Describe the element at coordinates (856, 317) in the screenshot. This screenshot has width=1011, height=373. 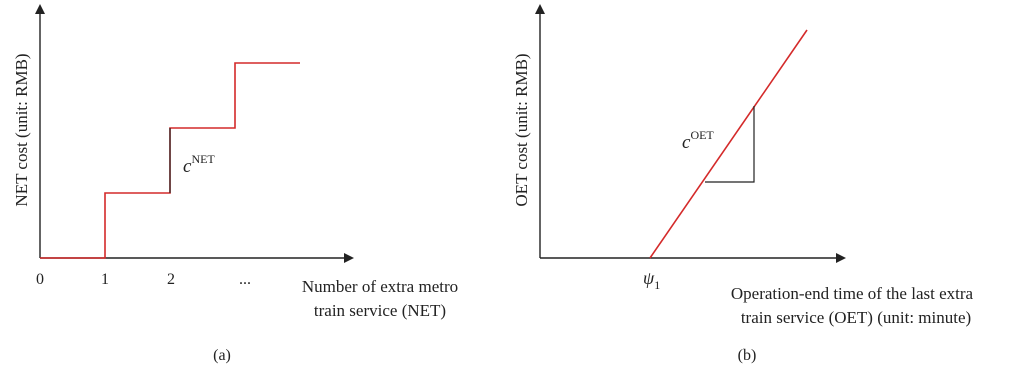
I see `panel-b-xlabel-line2: train service (OET) (unit: minute)` at that location.